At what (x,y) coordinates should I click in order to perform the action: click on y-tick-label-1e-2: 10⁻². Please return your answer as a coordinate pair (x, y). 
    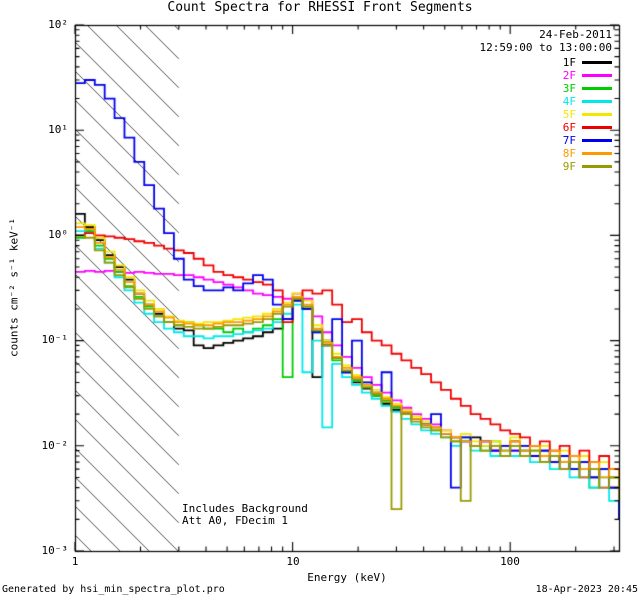
    Looking at the image, I should click on (55, 445).